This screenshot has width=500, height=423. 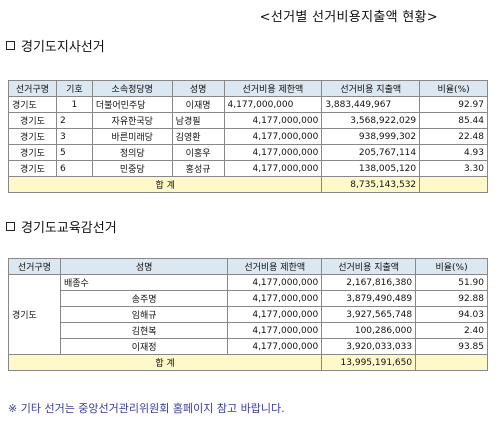 What do you see at coordinates (451, 282) in the screenshot?
I see `cell-ratio: 51.90` at bounding box center [451, 282].